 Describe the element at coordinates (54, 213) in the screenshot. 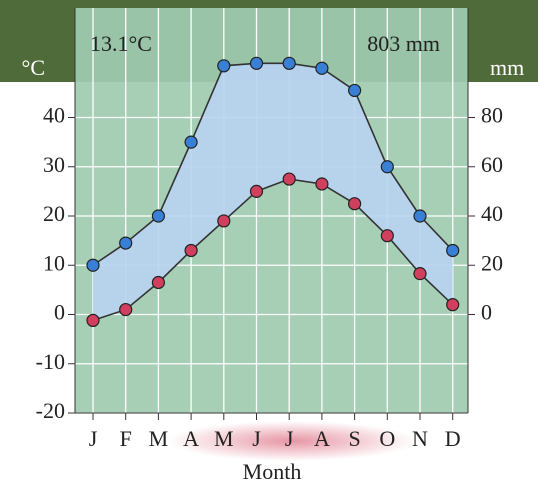

I see `y-tick-label: 20` at that location.